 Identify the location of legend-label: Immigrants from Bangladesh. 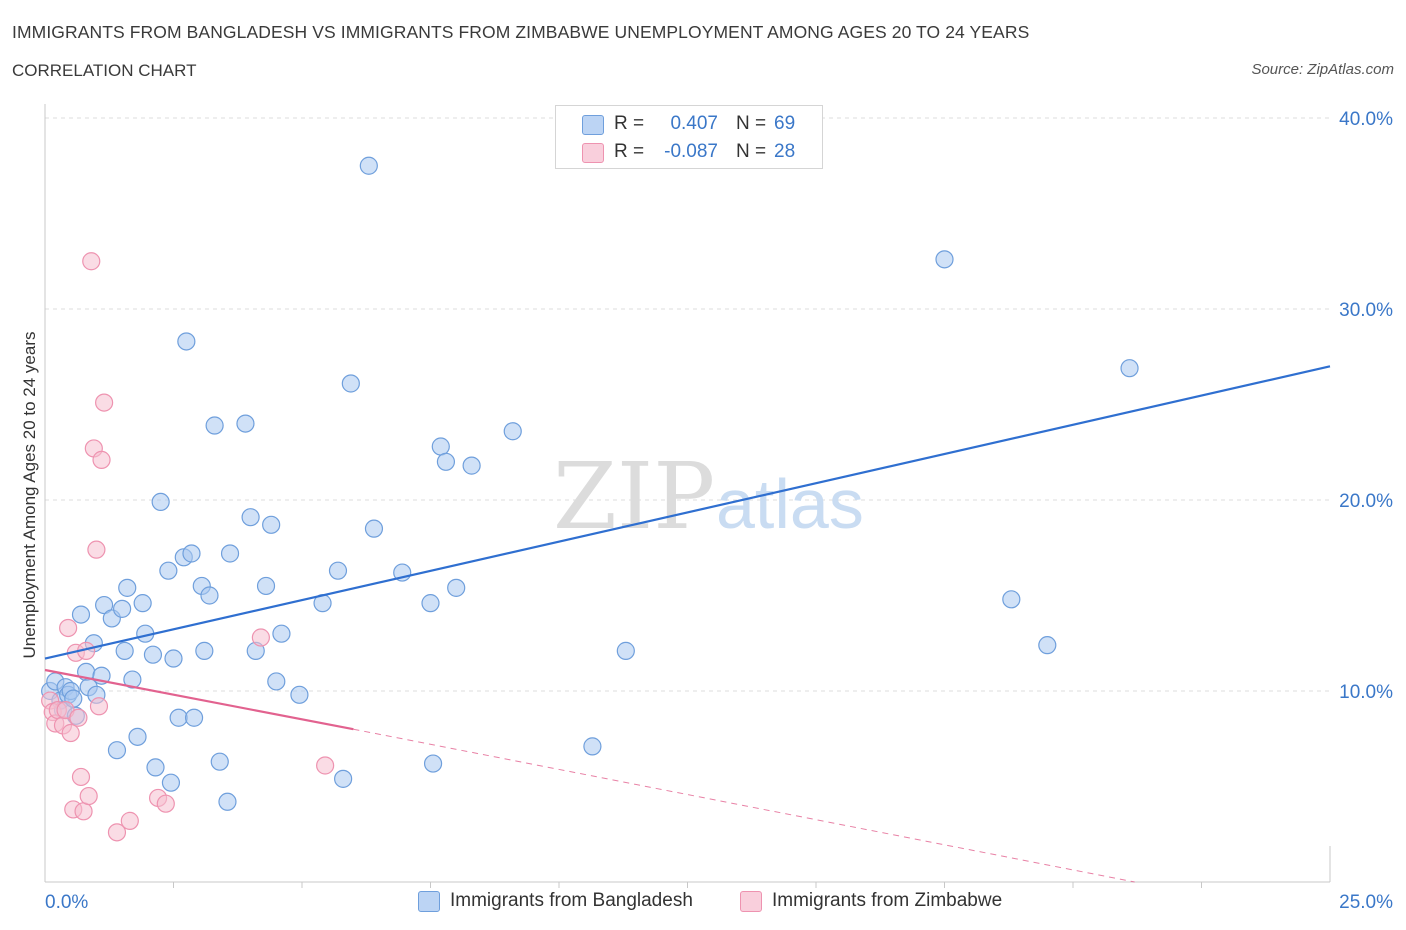
(571, 900).